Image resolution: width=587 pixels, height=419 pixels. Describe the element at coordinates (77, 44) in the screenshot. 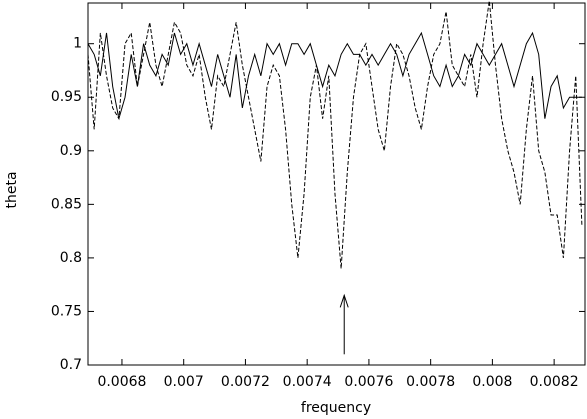

I see `y-tick-label: 1` at that location.